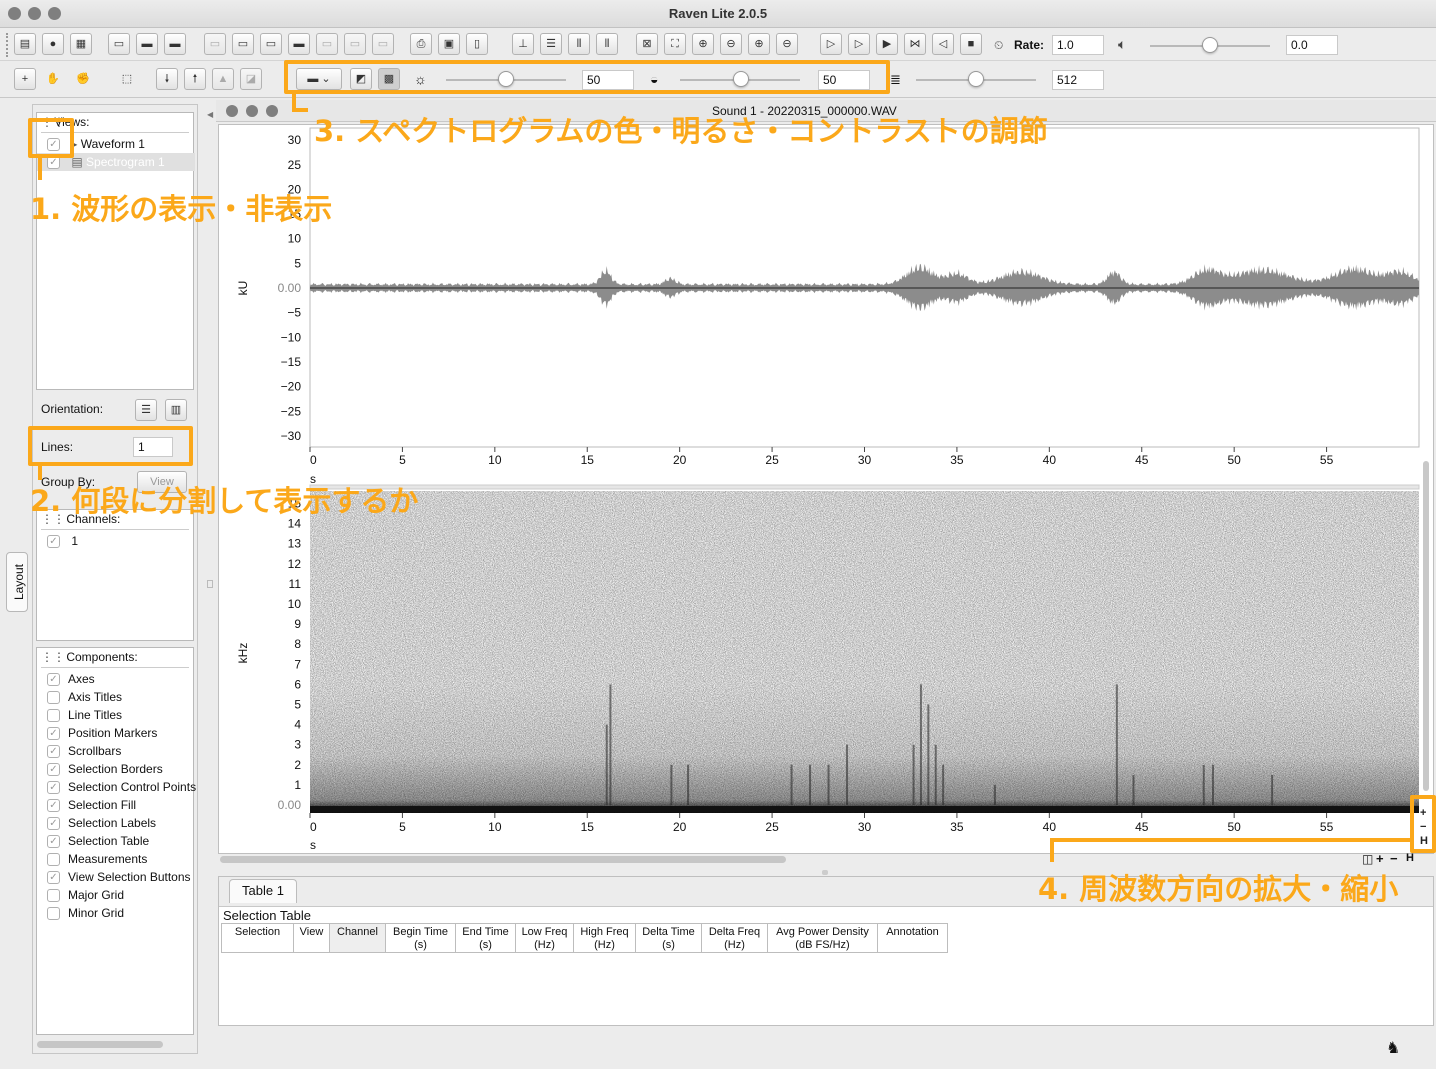  Describe the element at coordinates (116, 805) in the screenshot. I see `component-item: ✓ Selection Fill` at that location.